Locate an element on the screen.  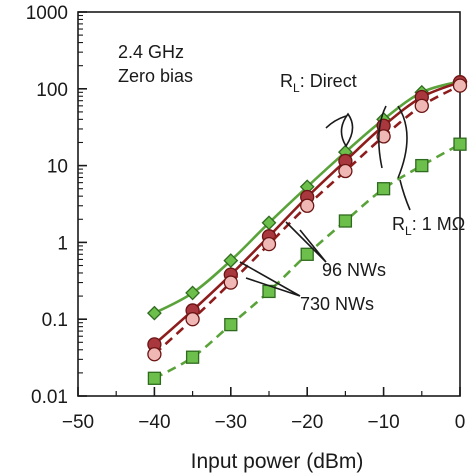
y-tick-label: 0.1 is located at coordinates (55, 320).